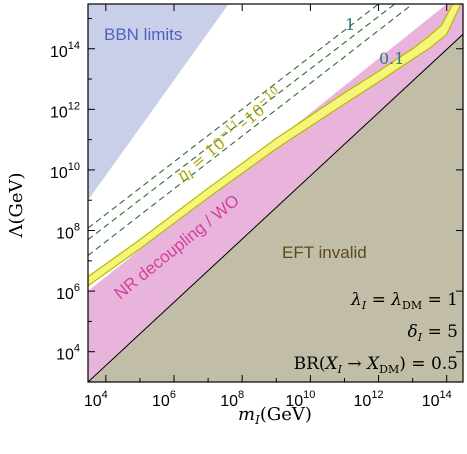  I want to click on x-tick-label: 10⁸, so click(232, 399).